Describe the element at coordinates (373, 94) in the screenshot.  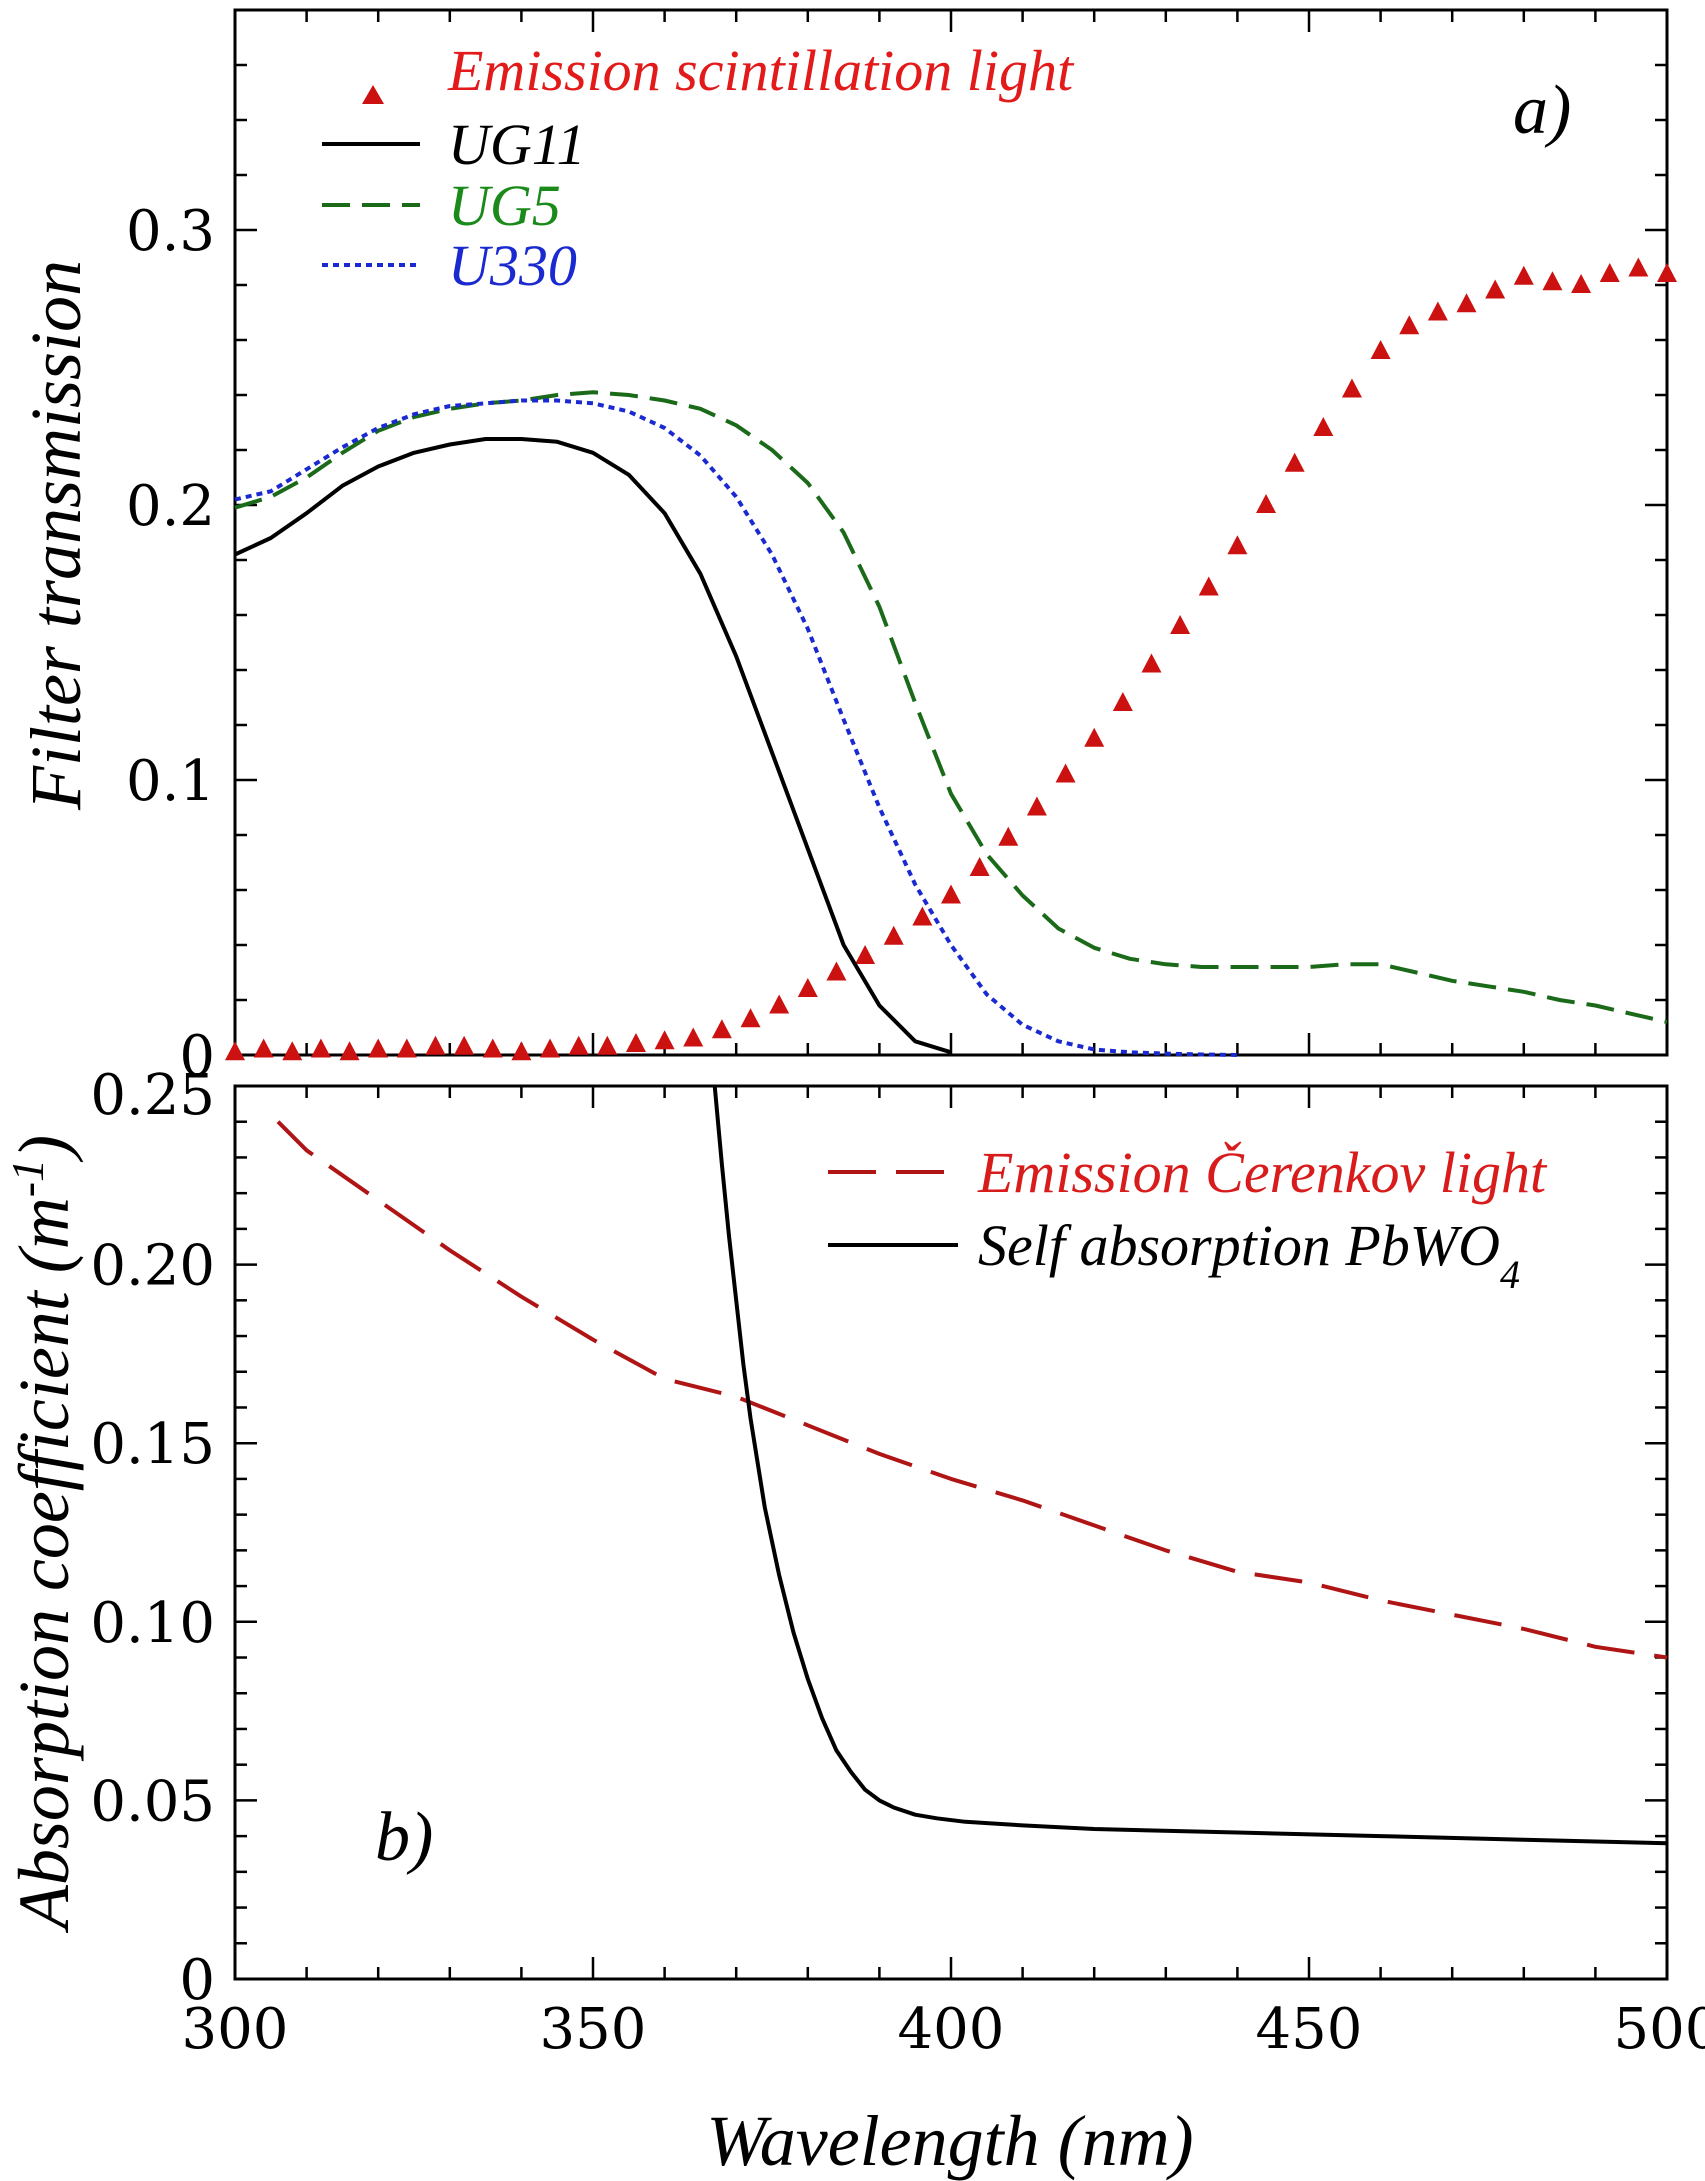
I see `legend-scatter-marker-triangle` at that location.